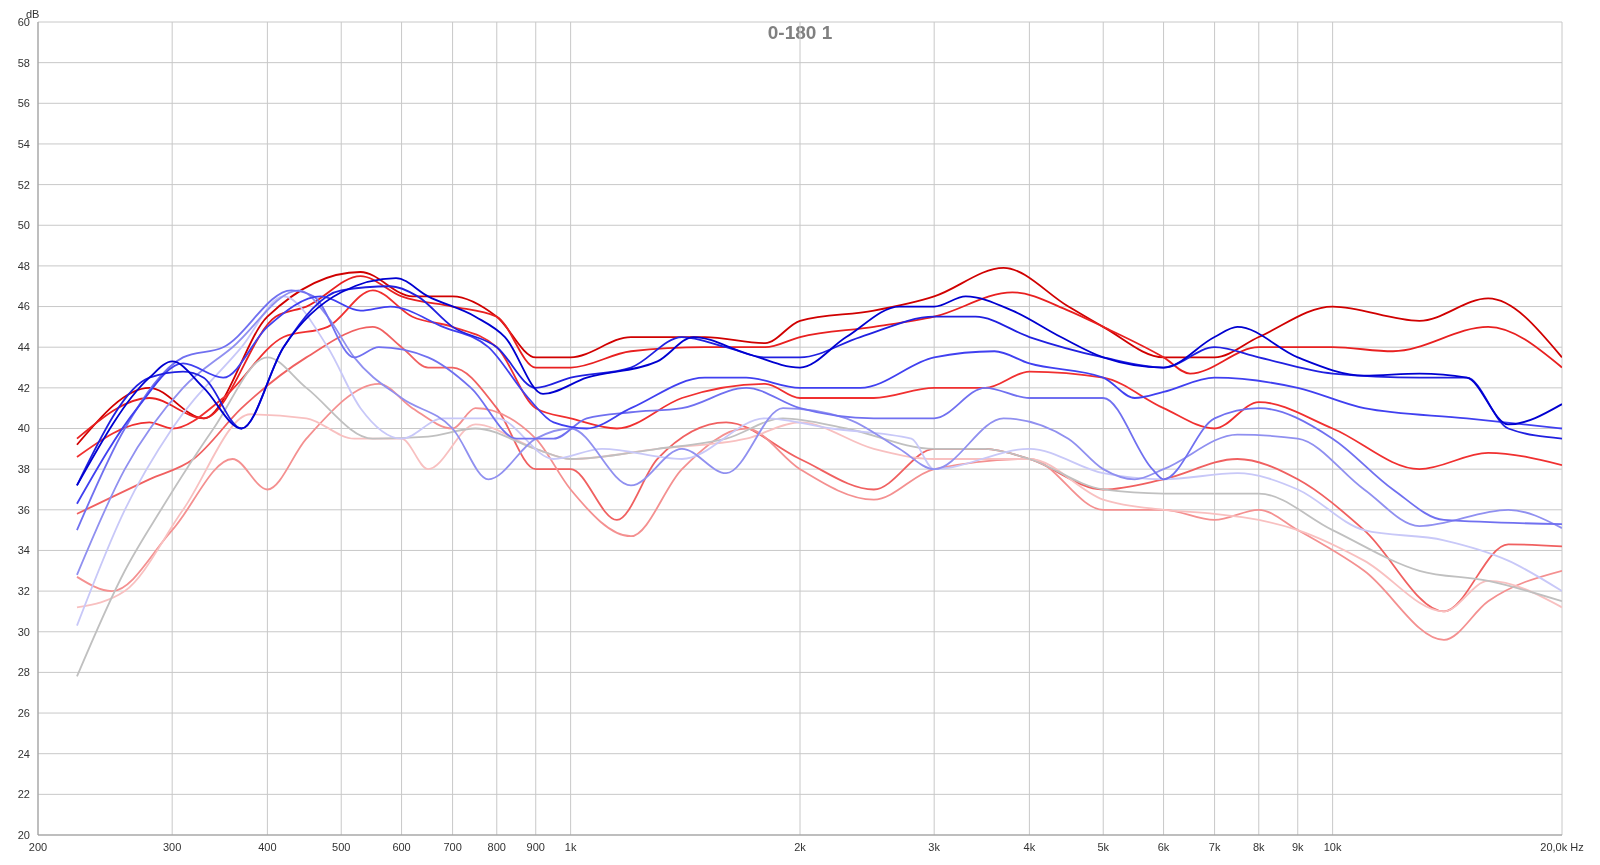 The width and height of the screenshot is (1600, 865). Describe the element at coordinates (23, 550) in the screenshot. I see `y-tick-label: 34` at that location.